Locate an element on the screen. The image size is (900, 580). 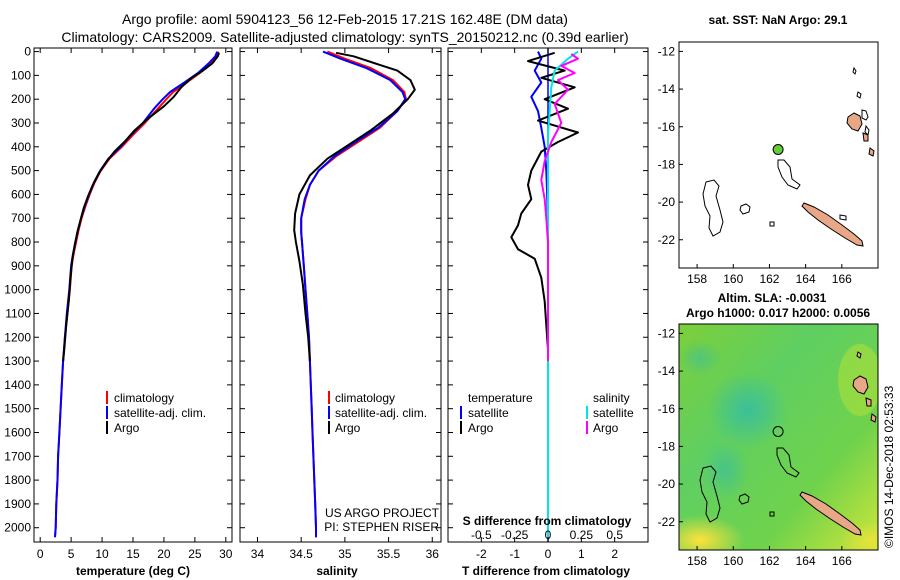
difference-series-group is located at coordinates (544, 295).